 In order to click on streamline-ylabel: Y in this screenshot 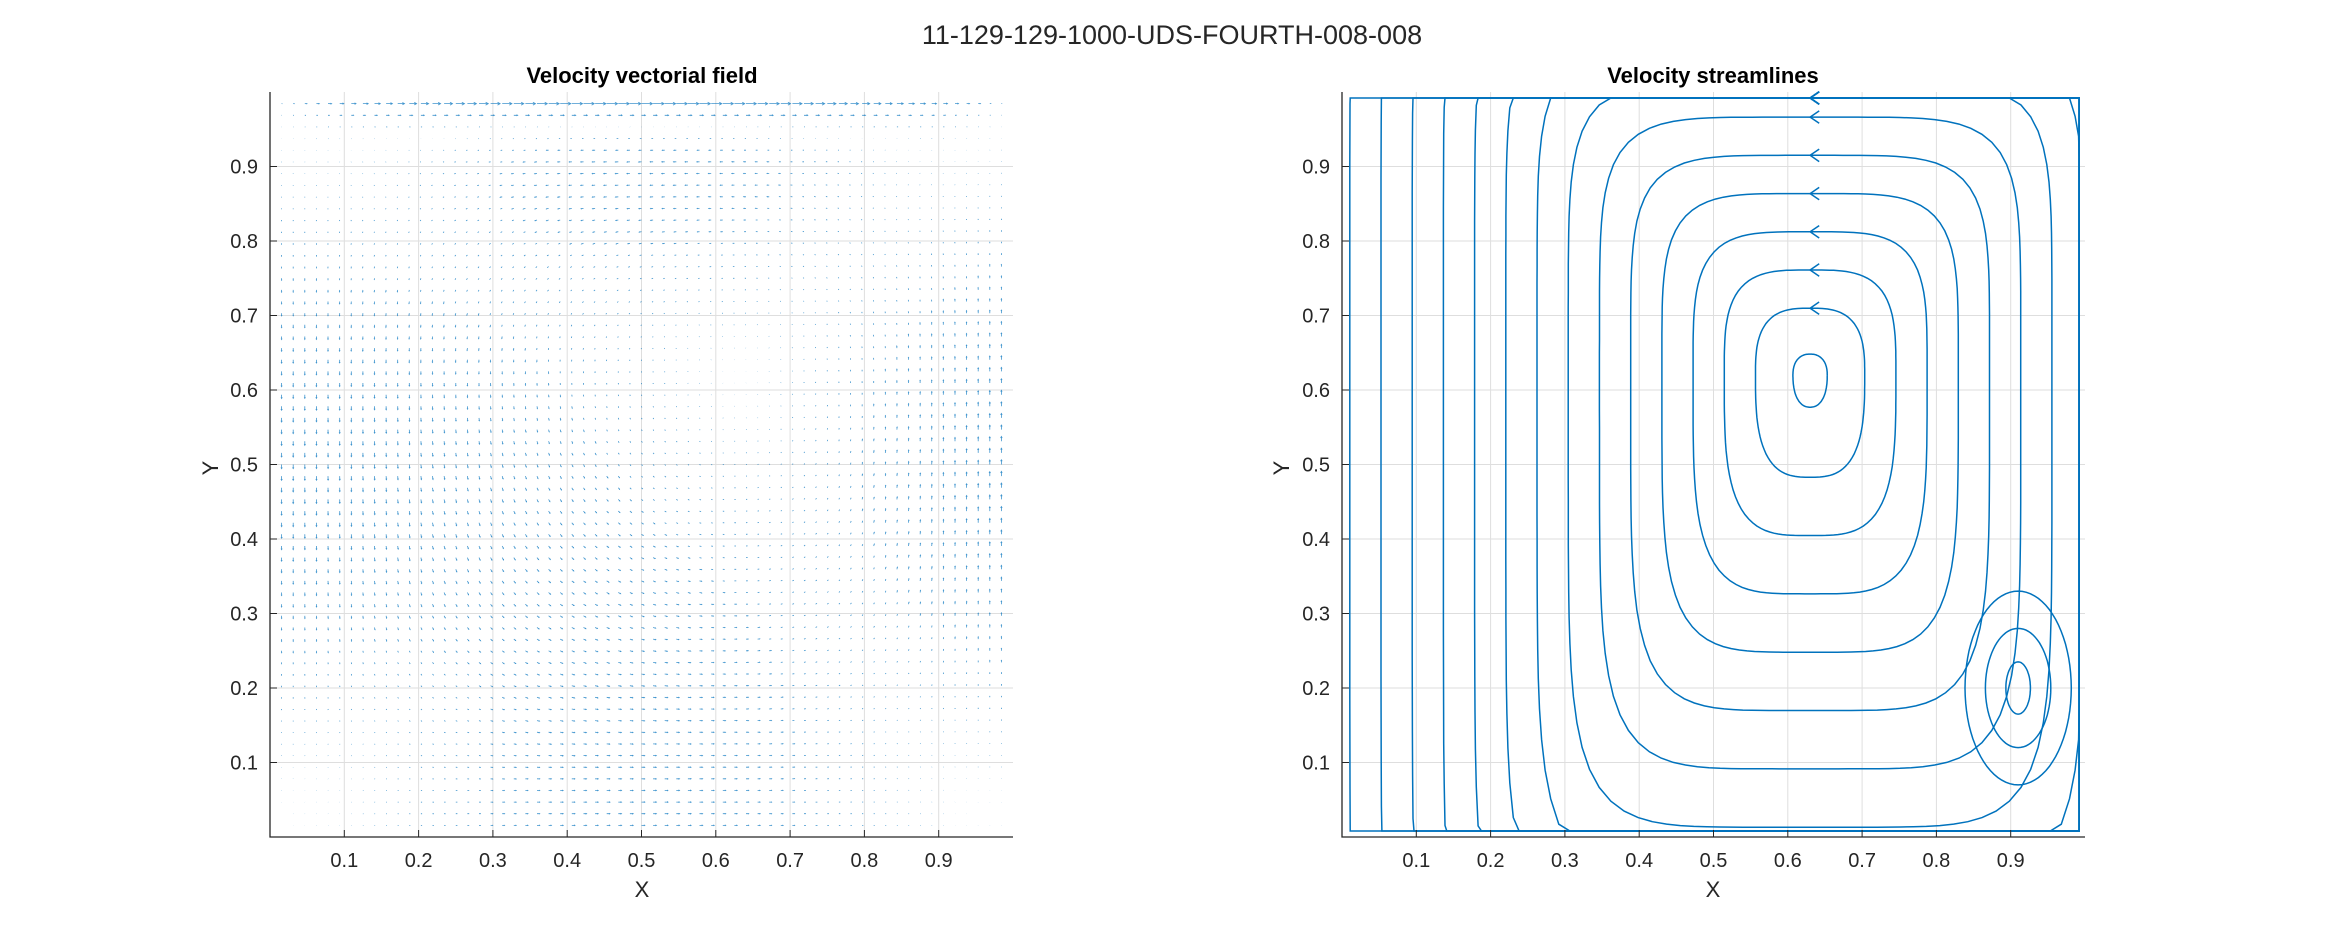, I will do `click(1281, 467)`.